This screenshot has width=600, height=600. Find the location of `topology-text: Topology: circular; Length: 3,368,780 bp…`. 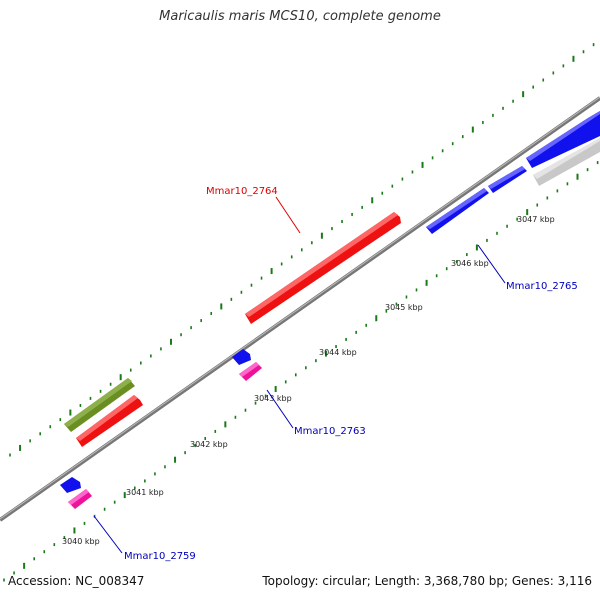

topology-text: Topology: circular; Length: 3,368,780 bp… is located at coordinates (427, 581).